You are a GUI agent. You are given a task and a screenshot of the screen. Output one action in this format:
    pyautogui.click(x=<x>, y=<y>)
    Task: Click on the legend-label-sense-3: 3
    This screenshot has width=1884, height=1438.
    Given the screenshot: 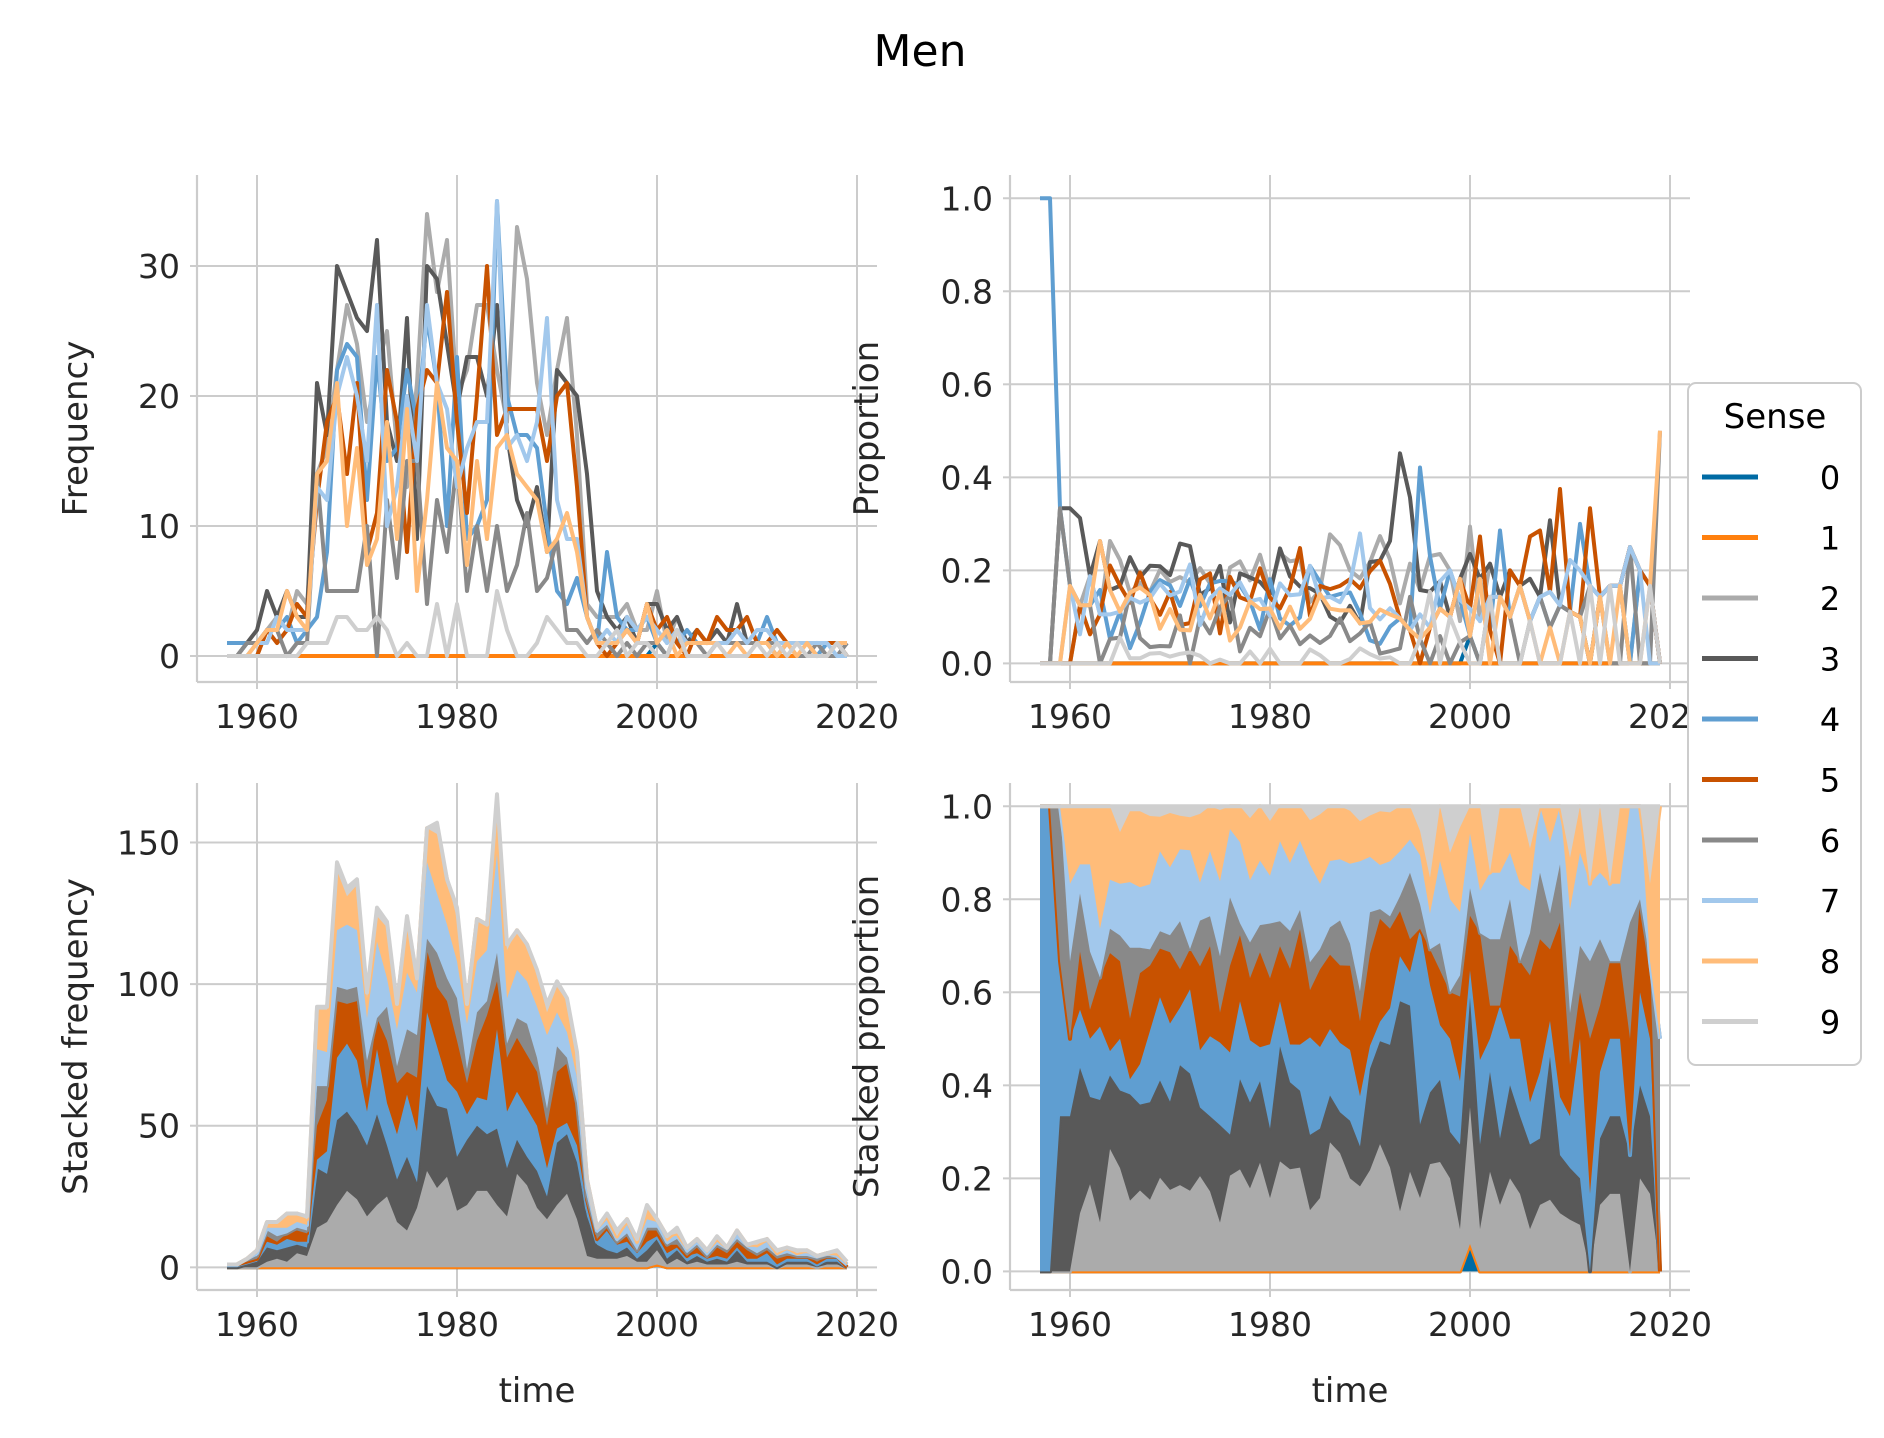 What is the action you would take?
    pyautogui.click(x=1830, y=660)
    